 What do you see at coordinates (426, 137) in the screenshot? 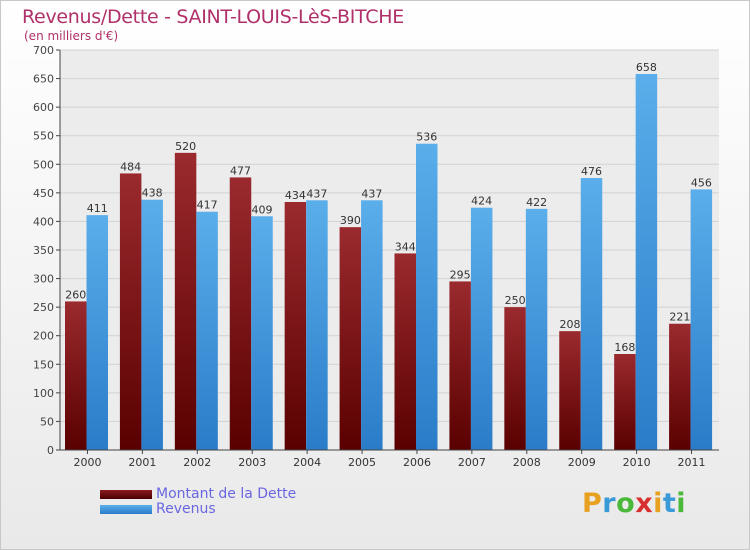
I see `data-label-revenus: 536` at bounding box center [426, 137].